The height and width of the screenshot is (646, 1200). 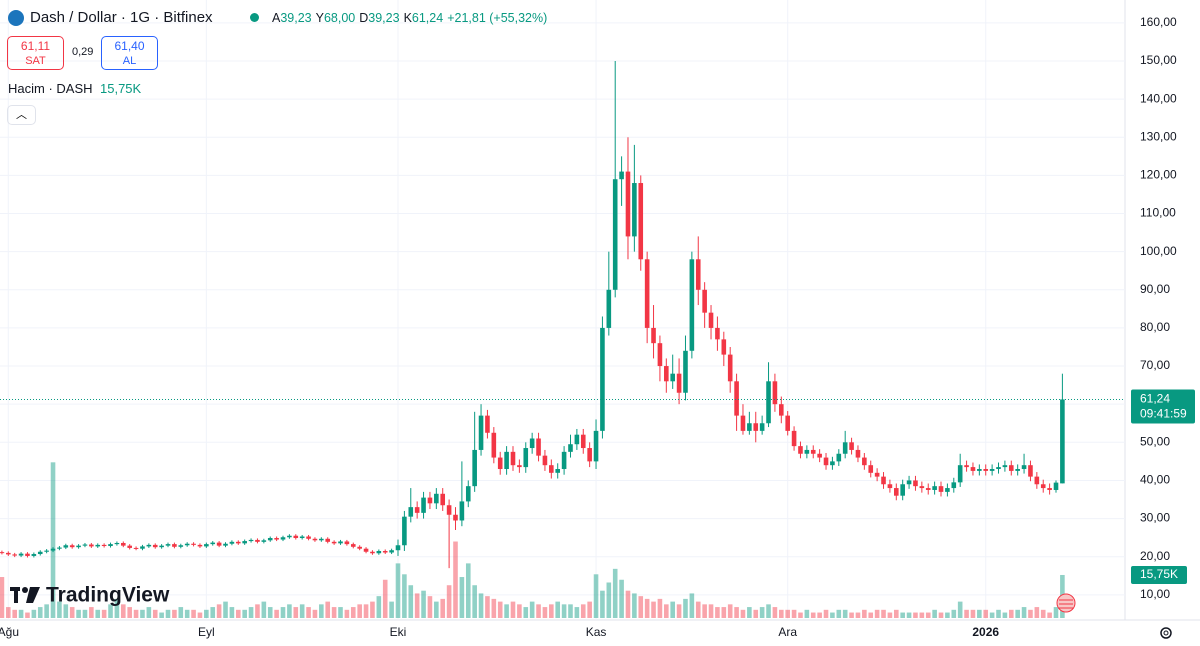 What do you see at coordinates (1158, 98) in the screenshot?
I see `y-tick-label: 140,00` at bounding box center [1158, 98].